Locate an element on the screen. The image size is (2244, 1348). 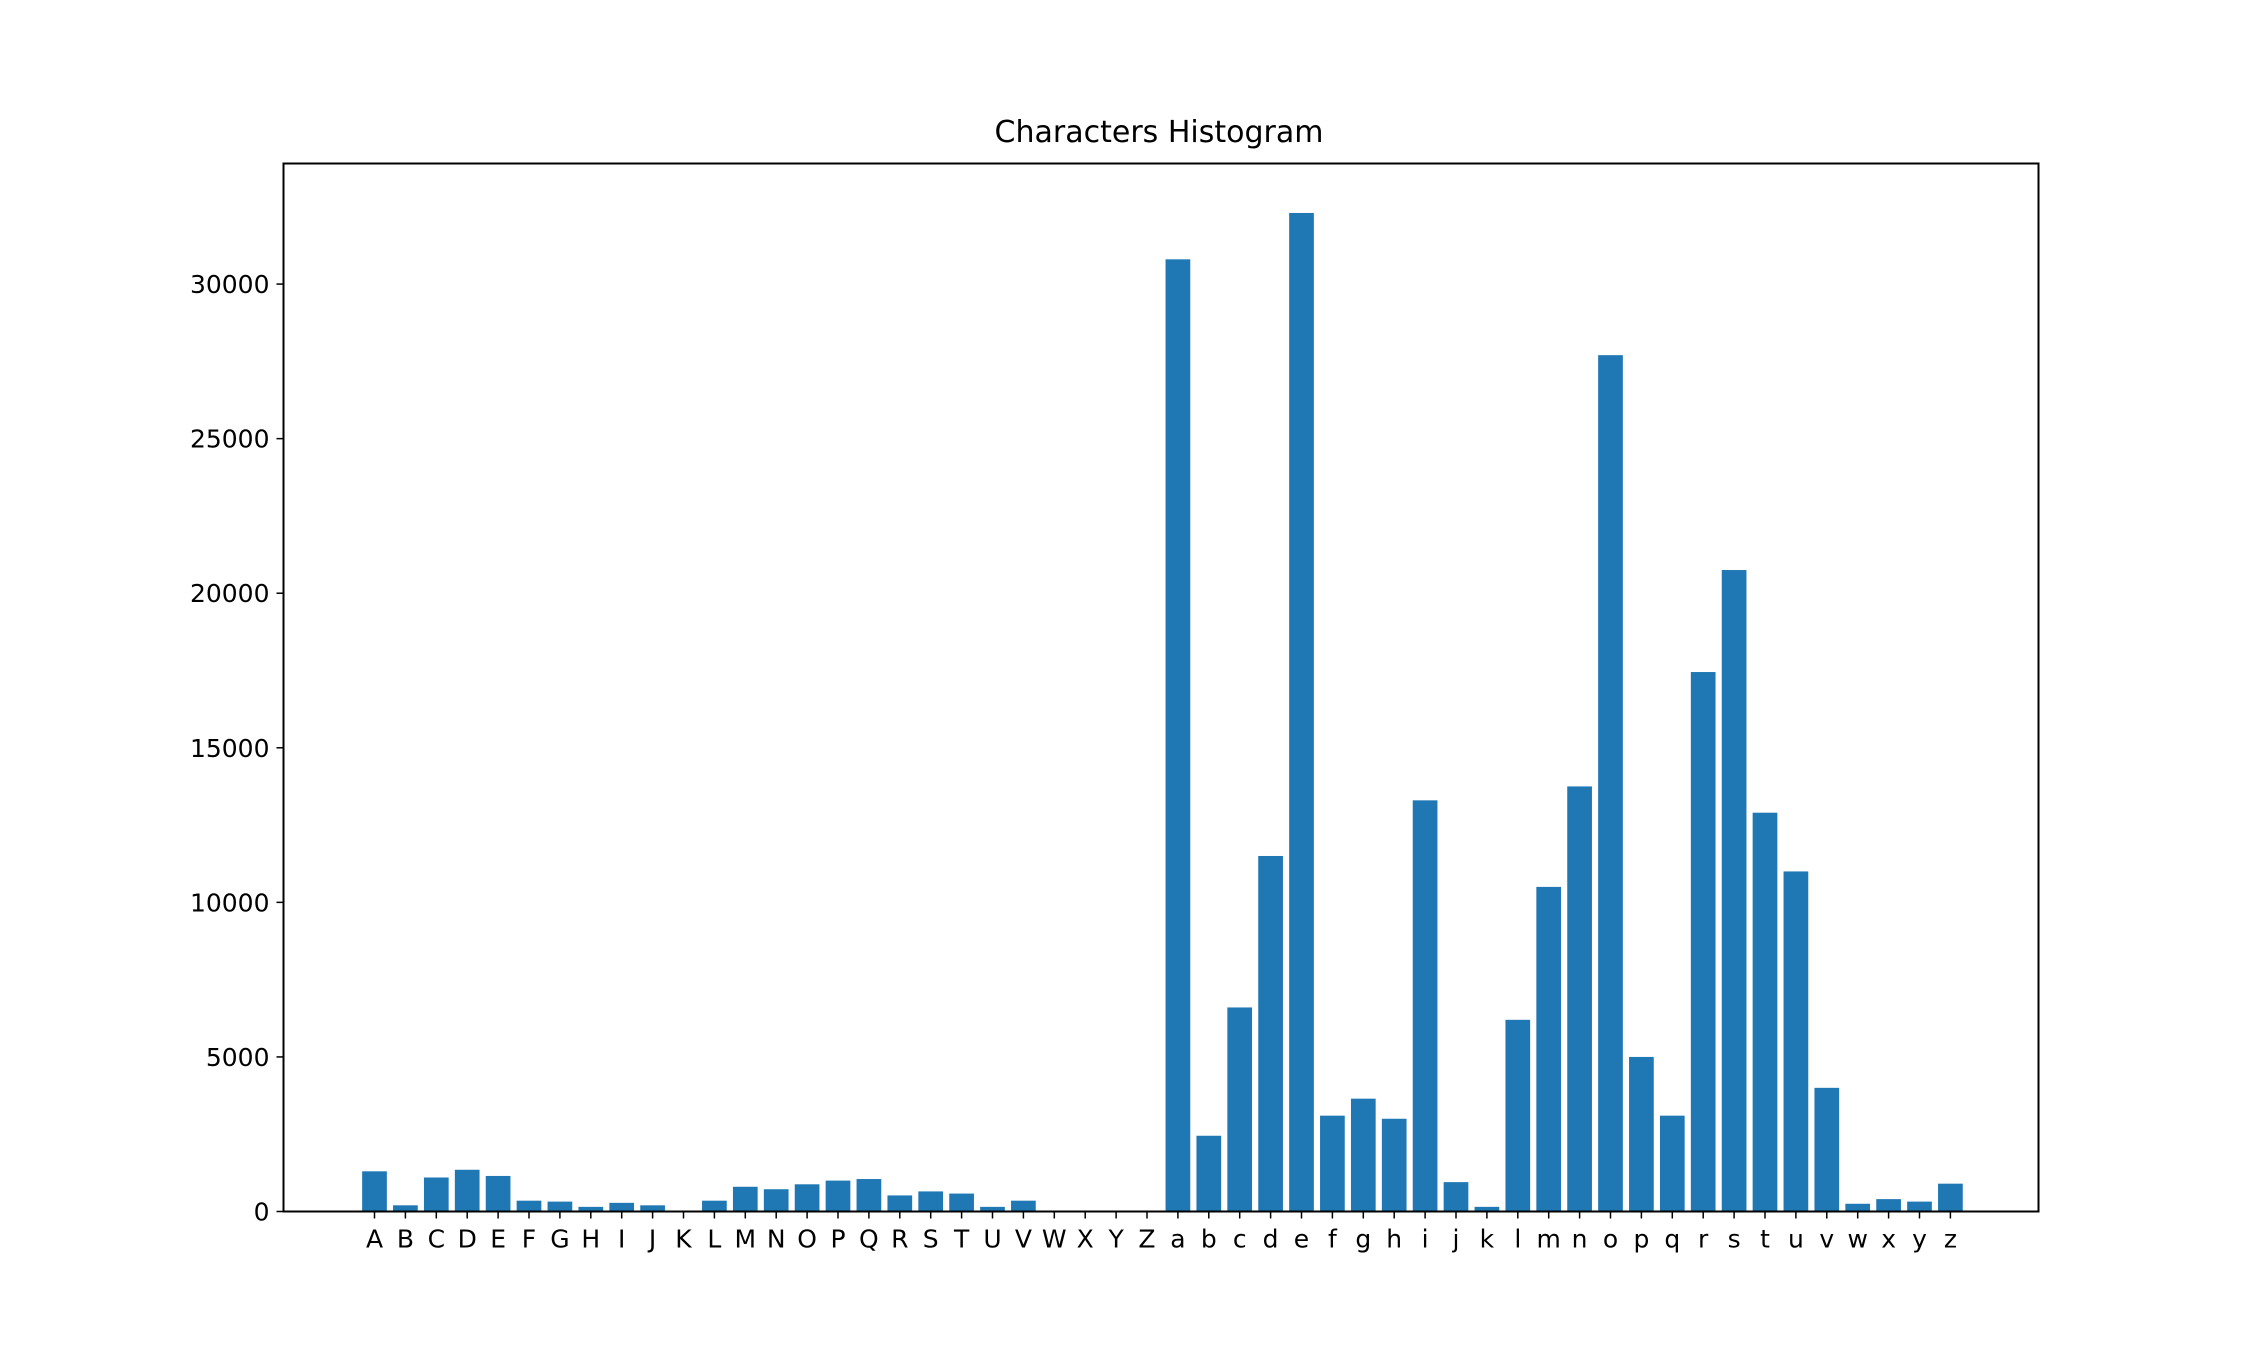
bar-A is located at coordinates (374, 1191).